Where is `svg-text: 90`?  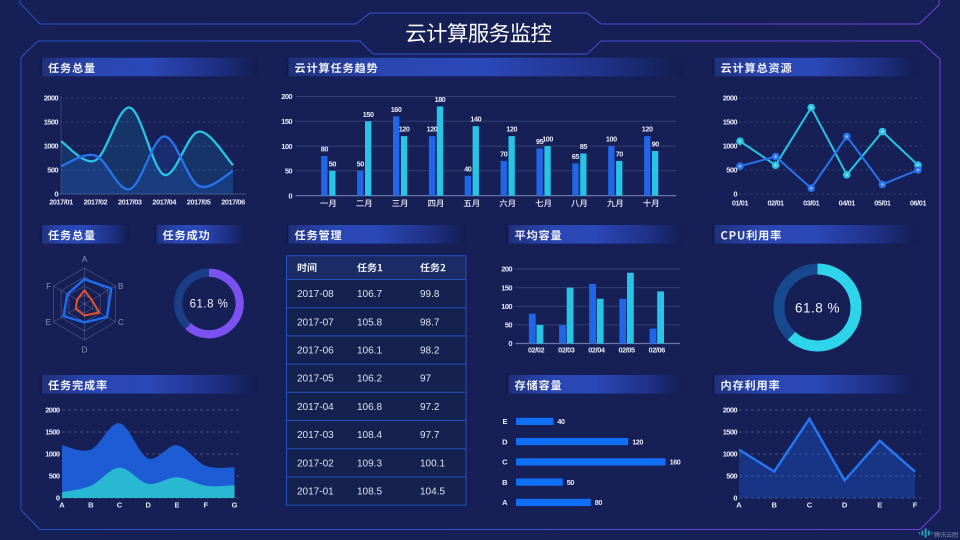 svg-text: 90 is located at coordinates (656, 144).